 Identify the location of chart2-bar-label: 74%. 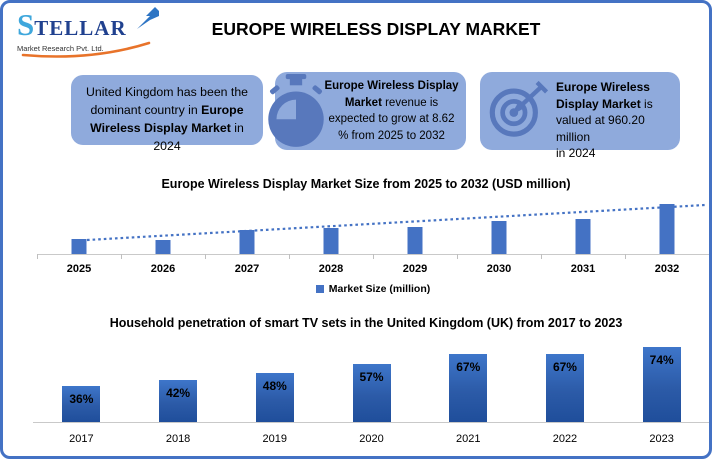
(661, 360).